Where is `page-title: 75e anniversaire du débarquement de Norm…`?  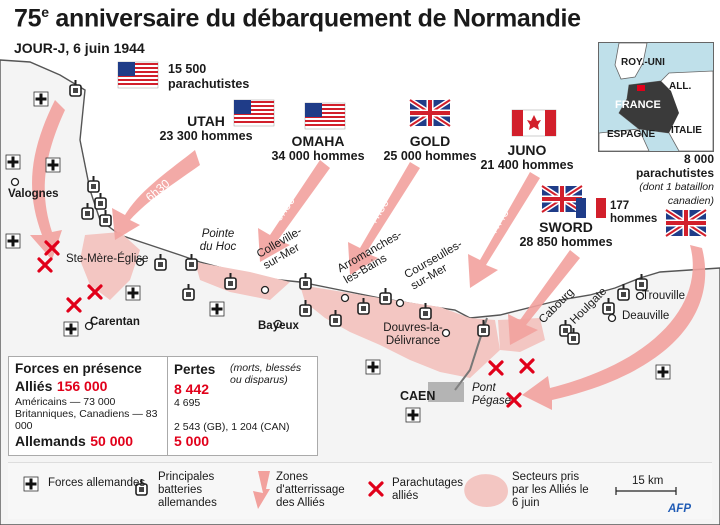
page-title: 75e anniversaire du débarquement de Norm… is located at coordinates (297, 18).